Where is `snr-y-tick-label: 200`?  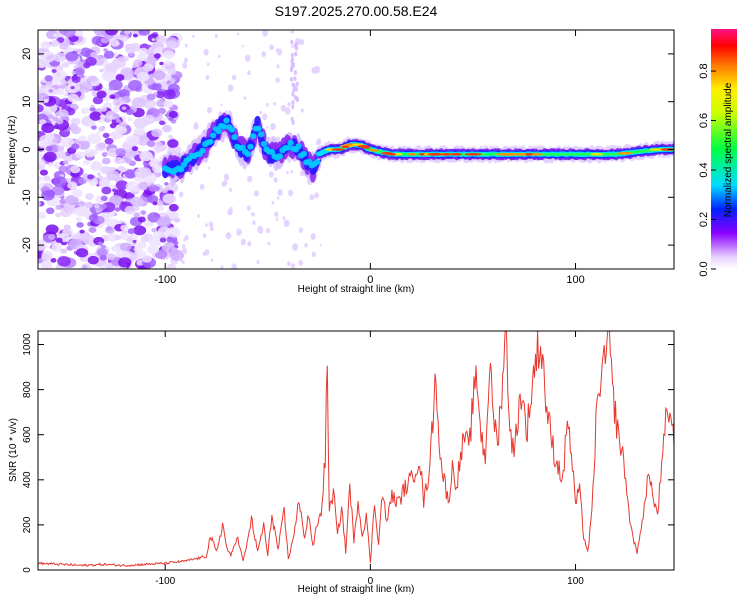
snr-y-tick-label: 200 is located at coordinates (27, 524).